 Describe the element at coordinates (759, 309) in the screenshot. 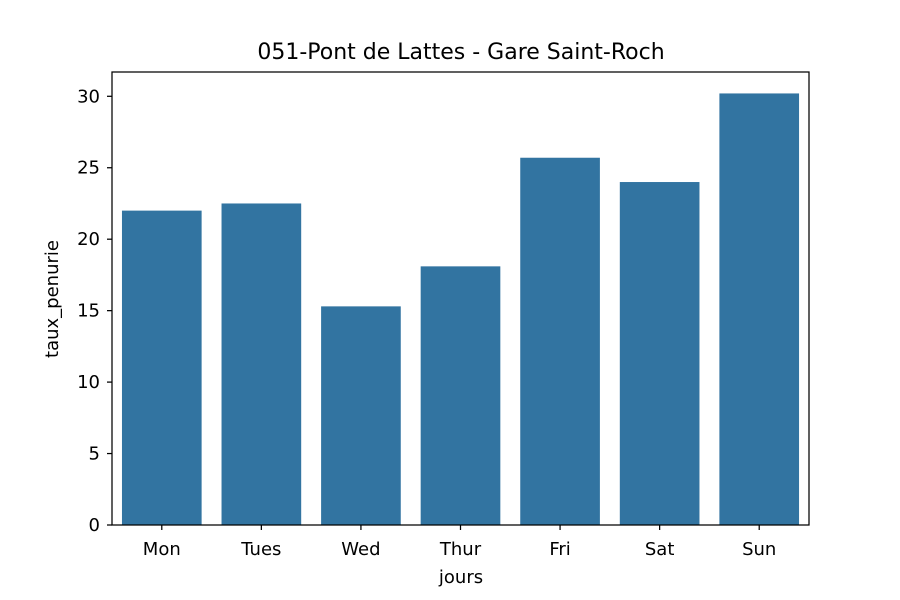

I see `bar-sun` at that location.